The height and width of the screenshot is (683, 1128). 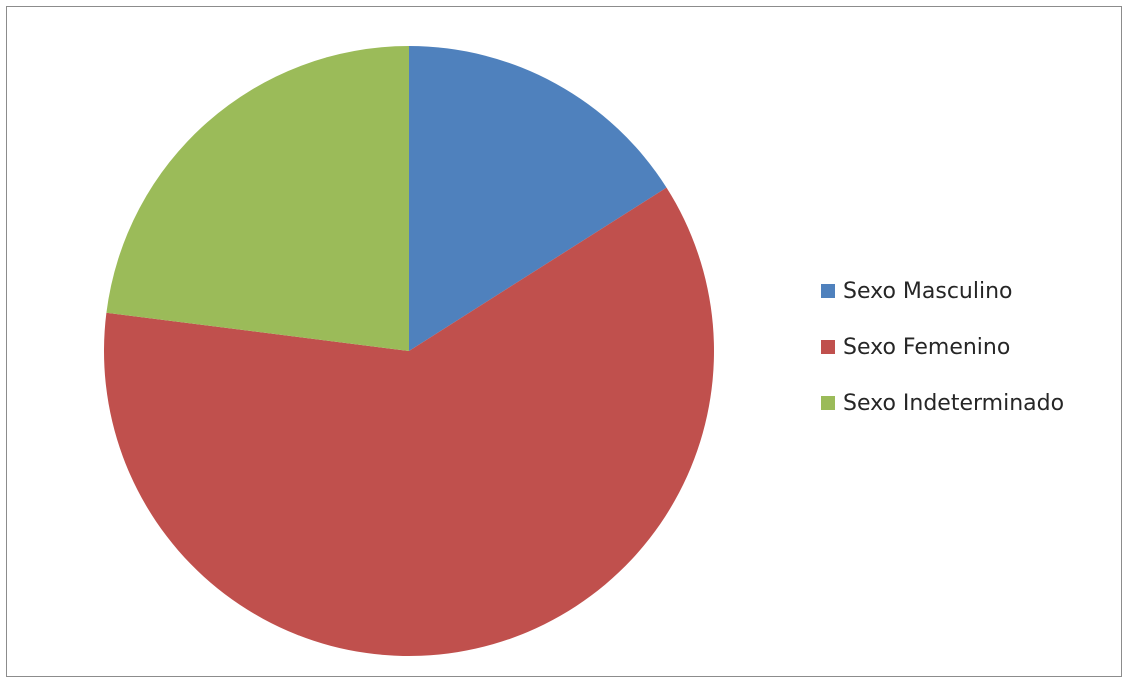 I want to click on legend-label-indeterminado: Sexo Indeterminado, so click(x=954, y=403).